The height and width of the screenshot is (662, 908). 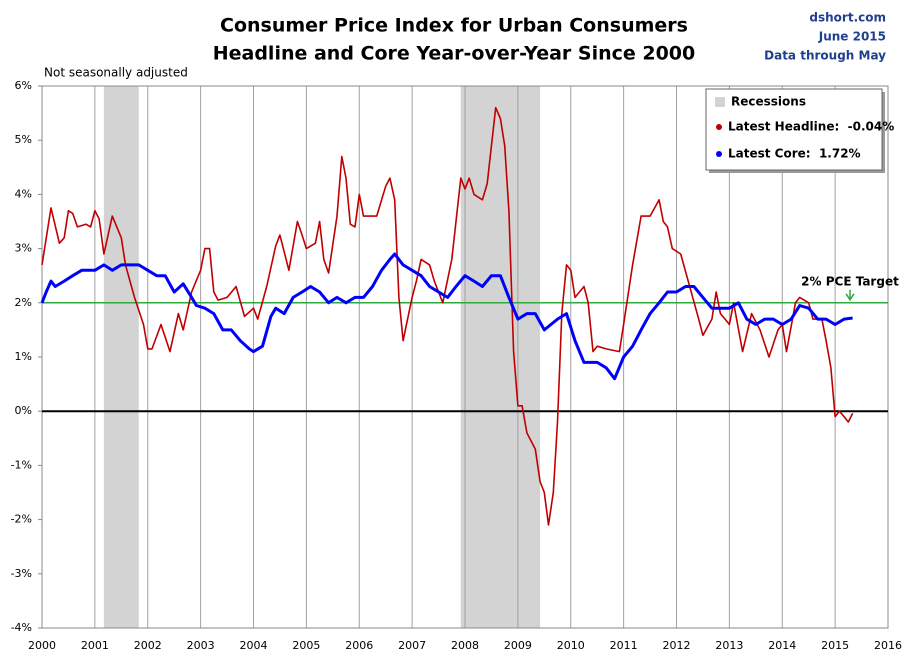 I want to click on x-tick-label: 2007, so click(x=412, y=645).